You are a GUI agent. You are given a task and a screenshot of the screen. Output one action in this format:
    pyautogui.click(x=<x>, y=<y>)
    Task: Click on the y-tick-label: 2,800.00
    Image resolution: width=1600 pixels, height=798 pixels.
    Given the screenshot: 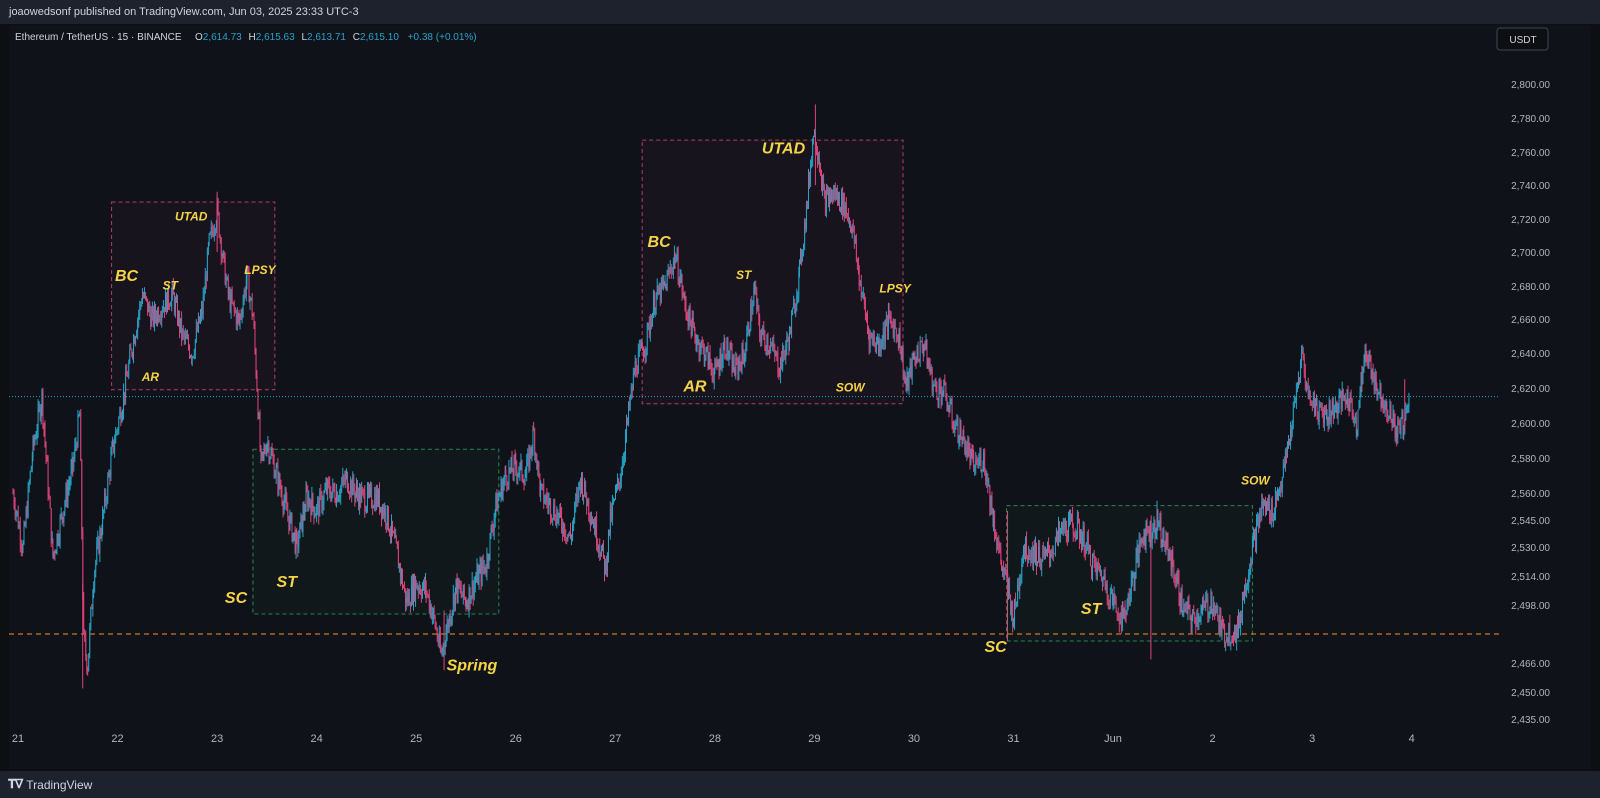 What is the action you would take?
    pyautogui.click(x=1530, y=85)
    